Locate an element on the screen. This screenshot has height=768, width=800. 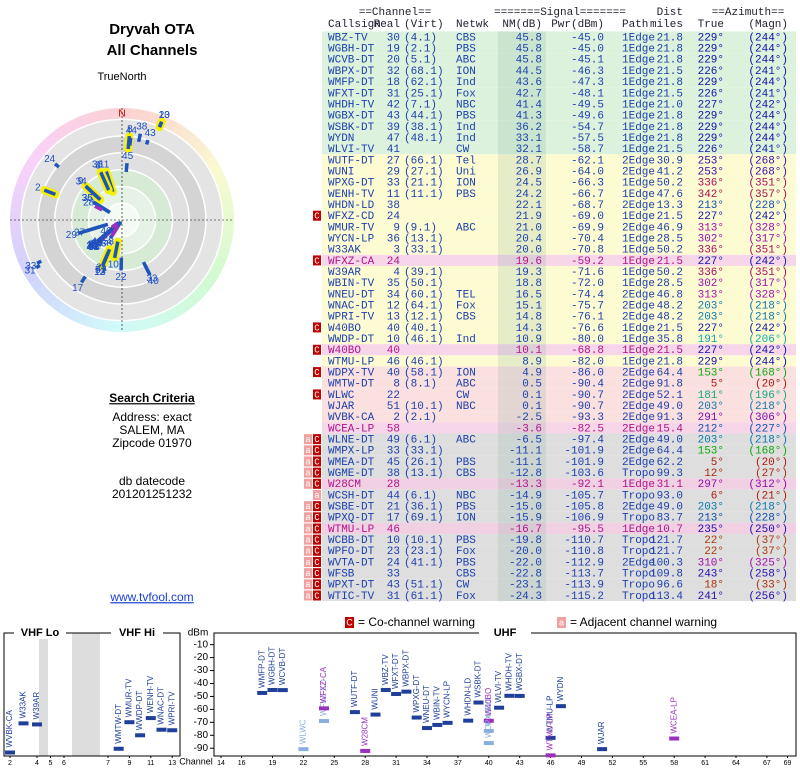
station-channel: 4 is located at coordinates (98, 166).